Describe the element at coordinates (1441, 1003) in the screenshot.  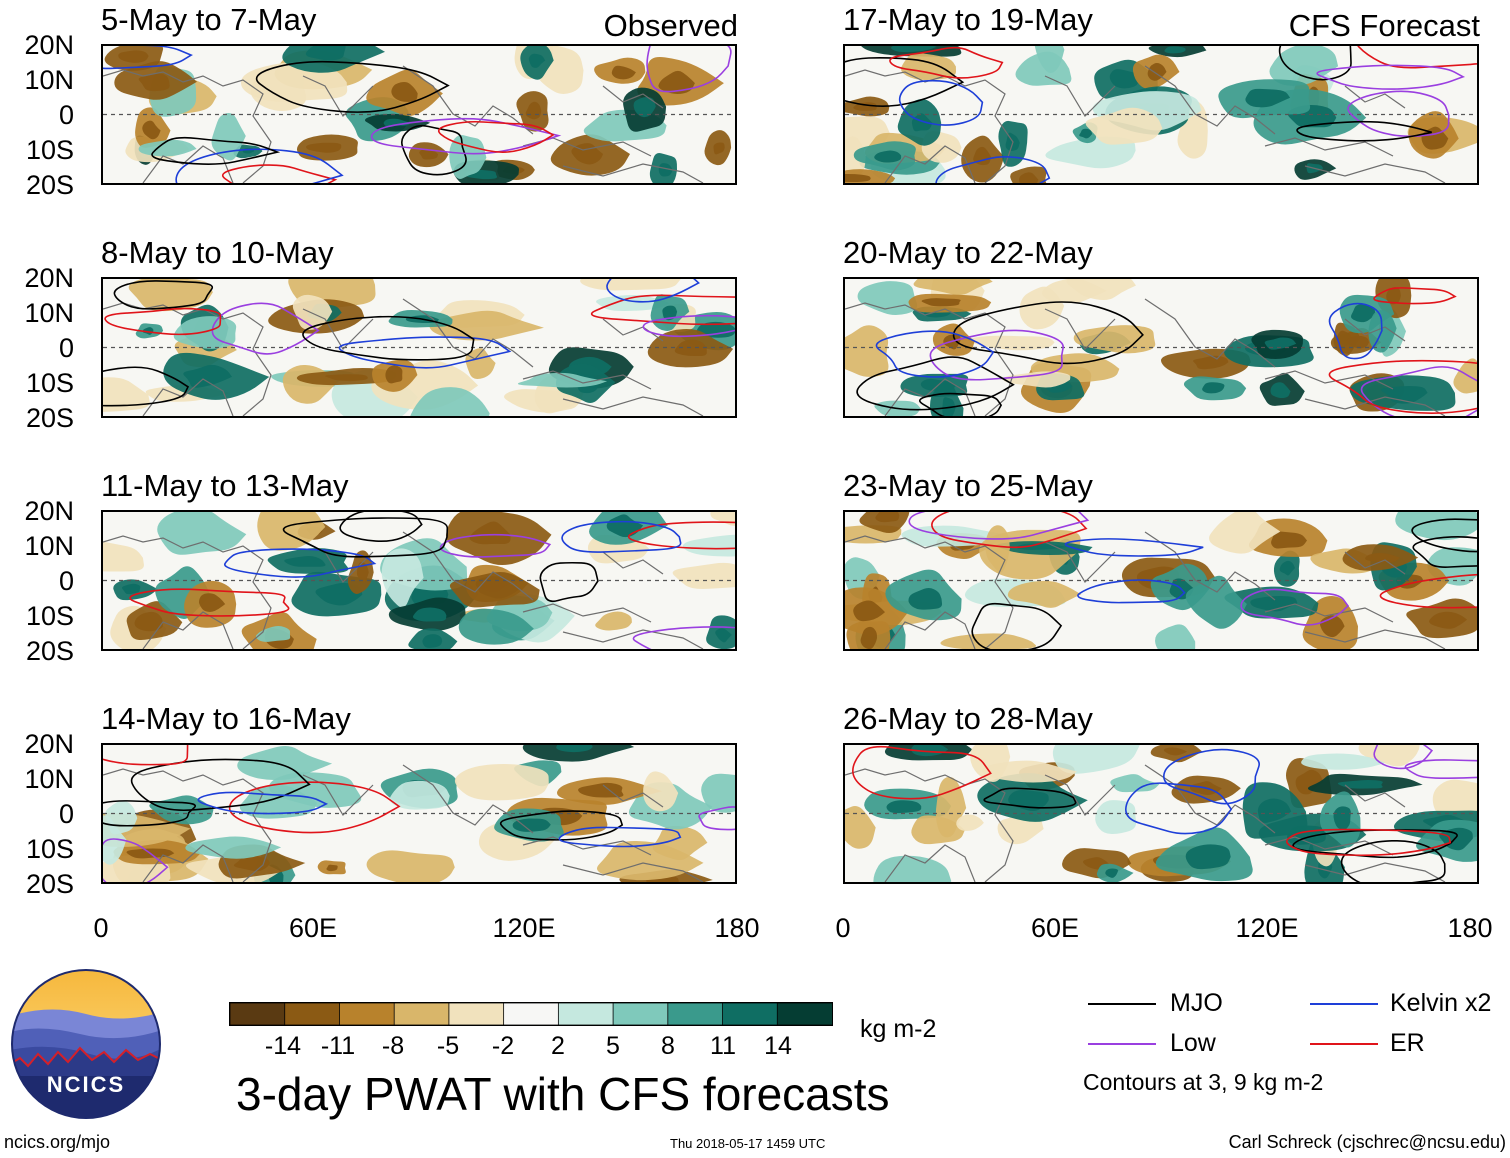
I see `legend-label-kelvin: Kelvin x2` at that location.